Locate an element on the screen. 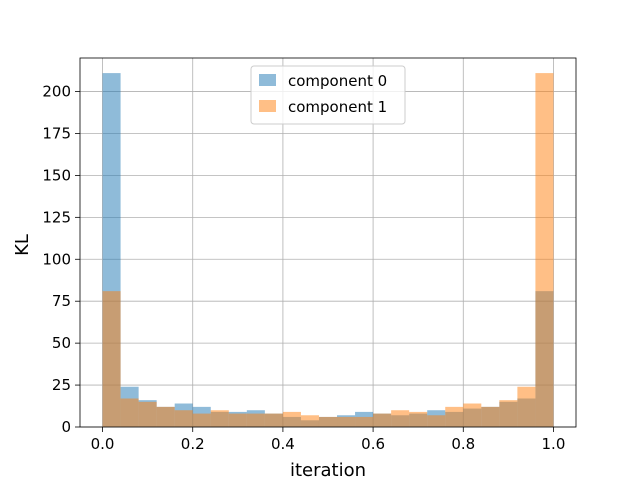  x-tick-label: 0.6 is located at coordinates (373, 444).